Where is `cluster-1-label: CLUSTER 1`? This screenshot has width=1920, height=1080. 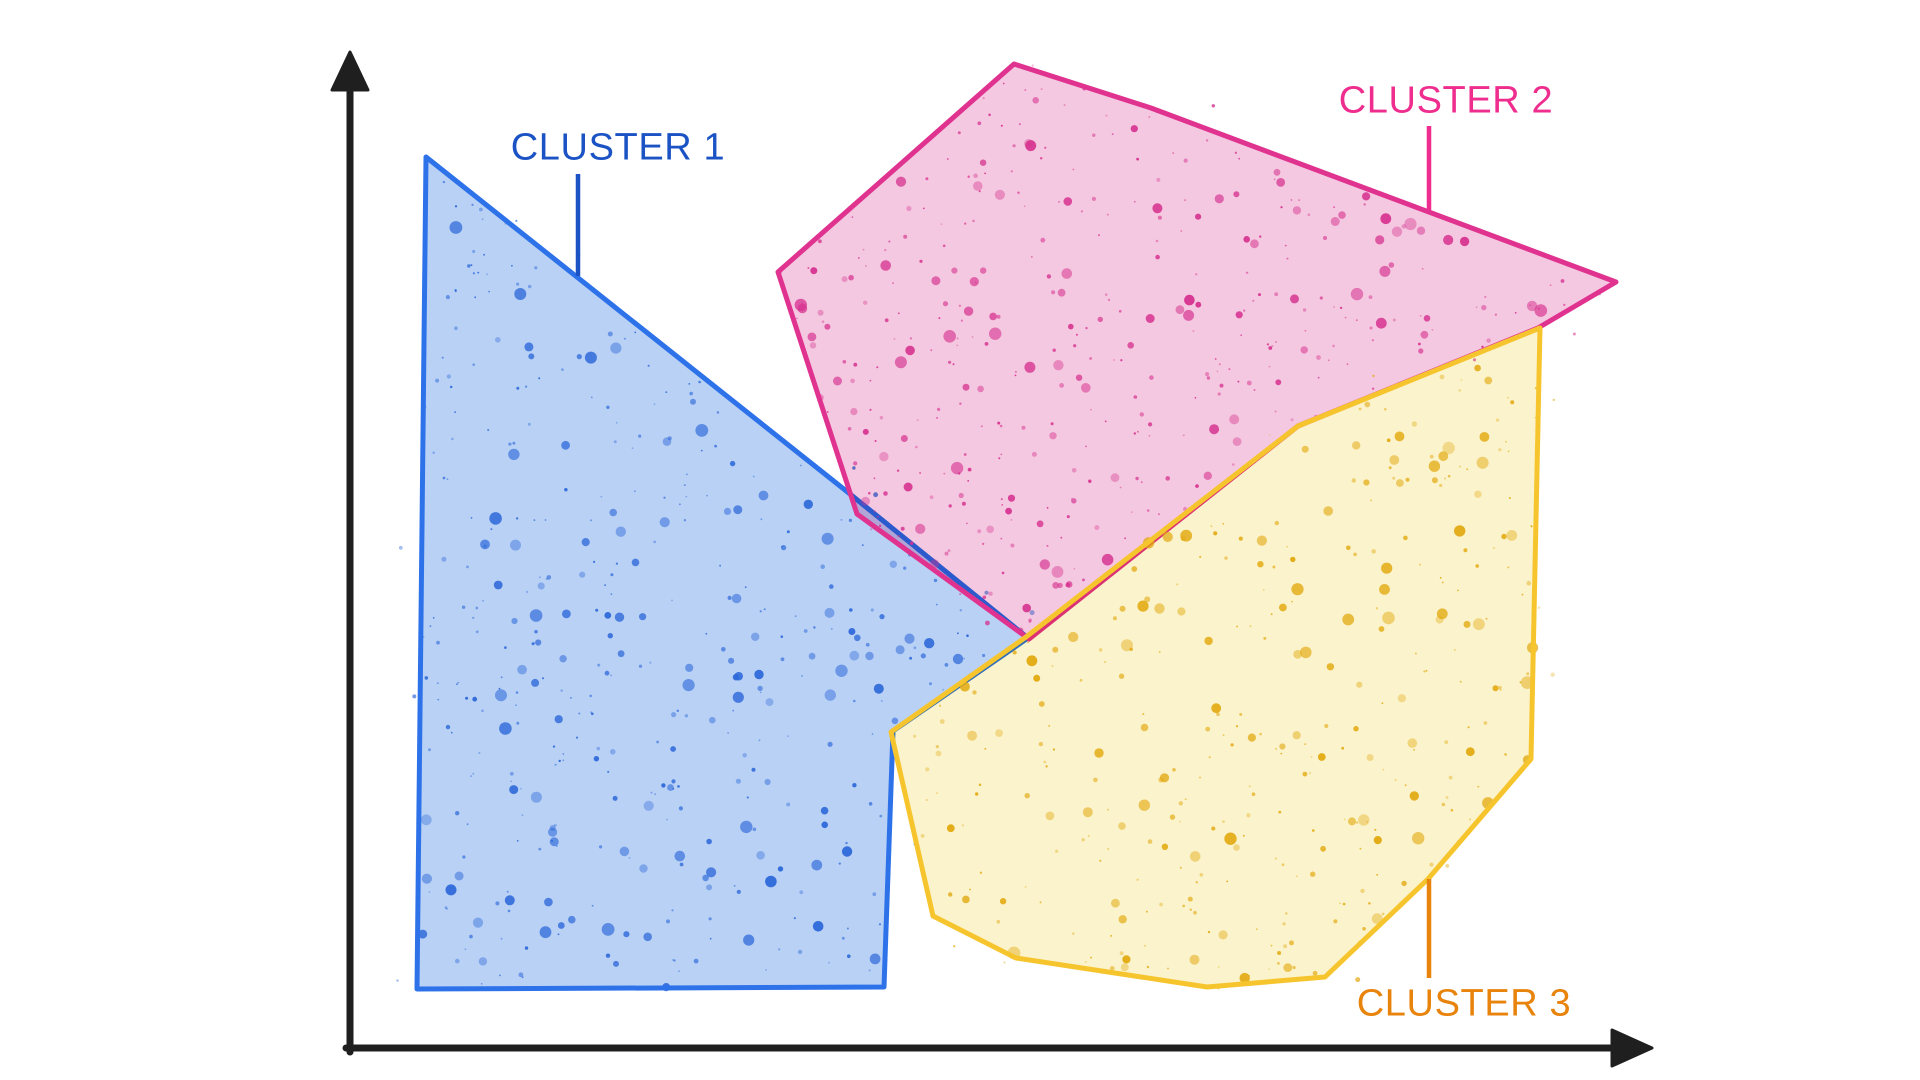 cluster-1-label: CLUSTER 1 is located at coordinates (618, 147).